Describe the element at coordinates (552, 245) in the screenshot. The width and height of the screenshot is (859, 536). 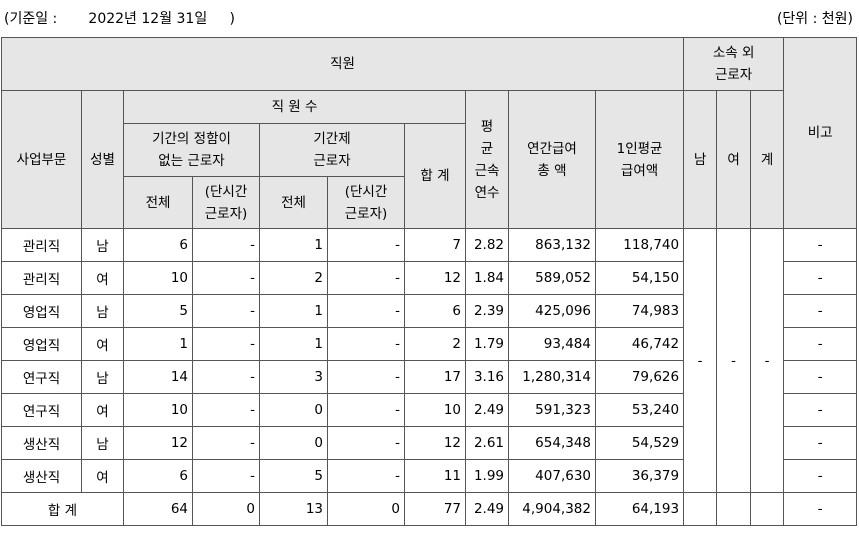
I see `annual-pay-cell: 863,132` at that location.